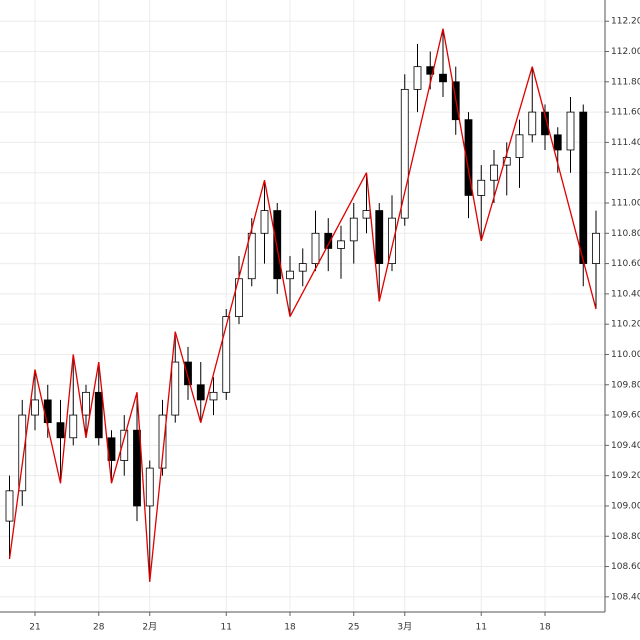  Describe the element at coordinates (625, 416) in the screenshot. I see `y-tick-label: 109.600` at that location.